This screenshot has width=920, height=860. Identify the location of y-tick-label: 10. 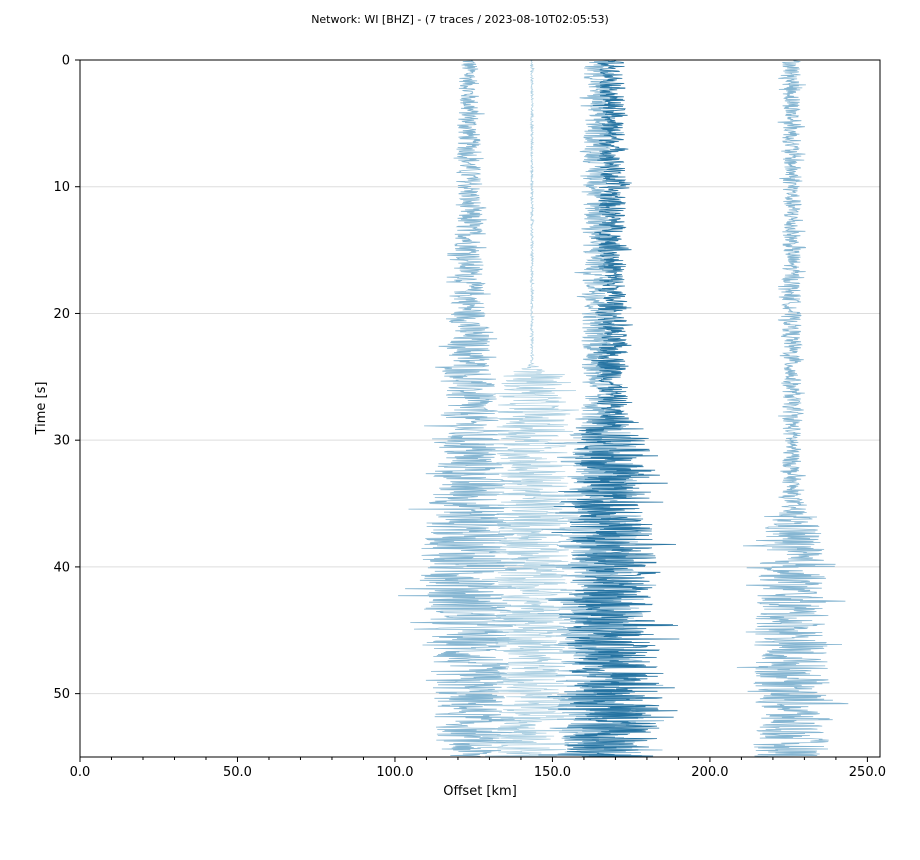
(61, 187).